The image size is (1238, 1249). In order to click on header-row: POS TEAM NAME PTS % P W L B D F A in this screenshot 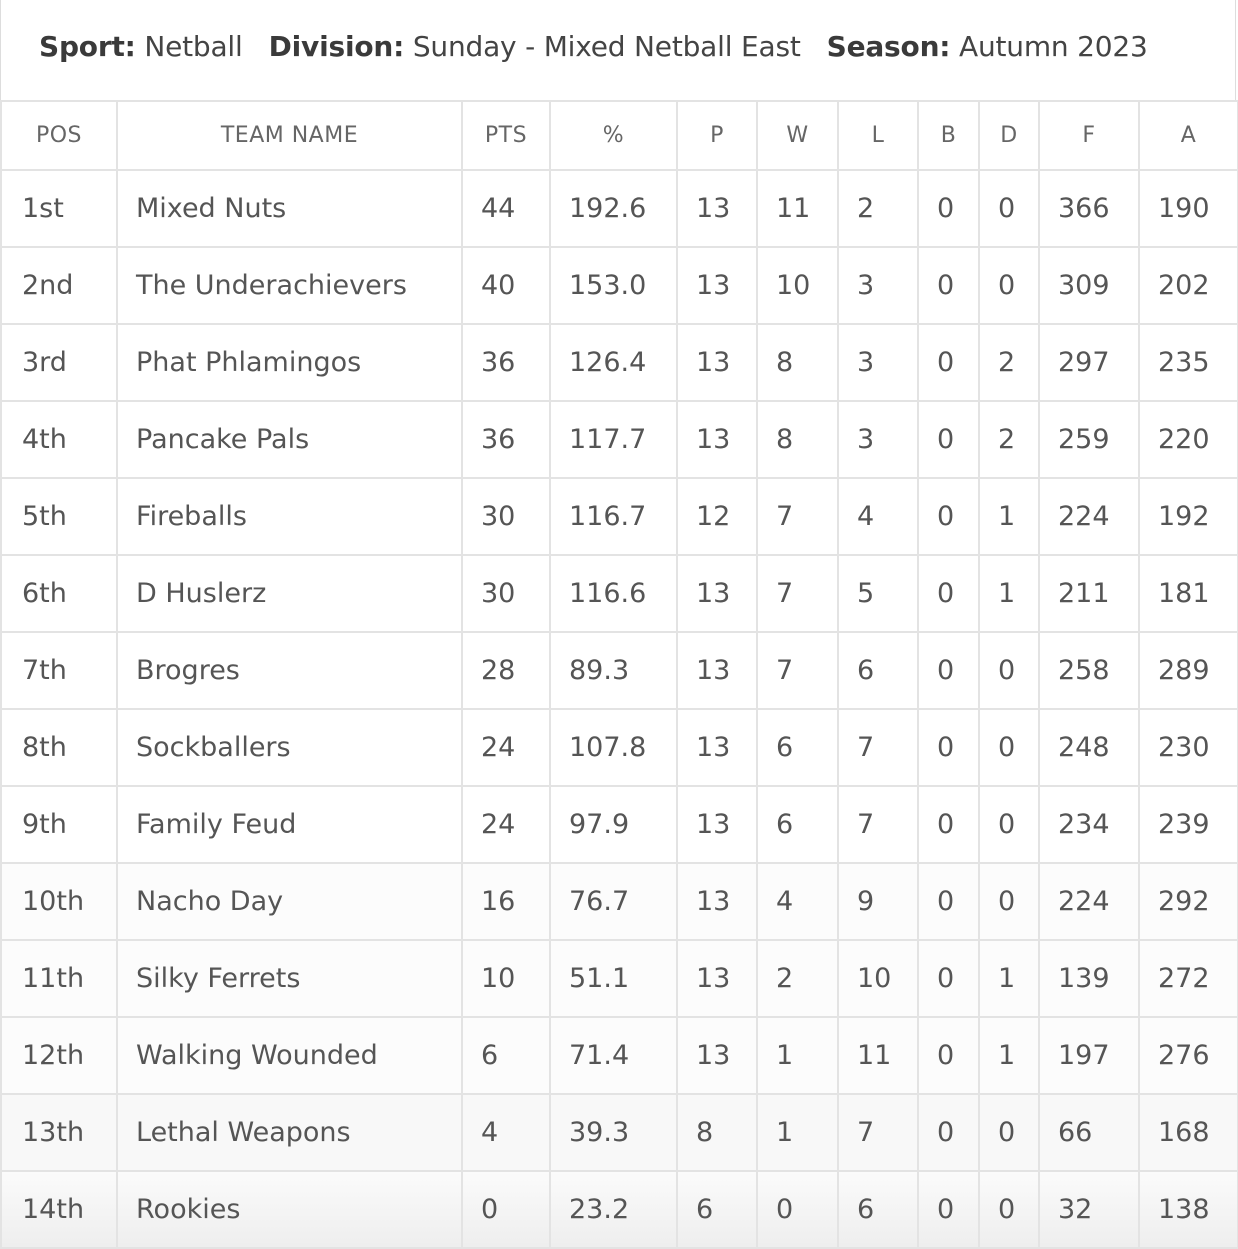, I will do `click(619, 135)`.